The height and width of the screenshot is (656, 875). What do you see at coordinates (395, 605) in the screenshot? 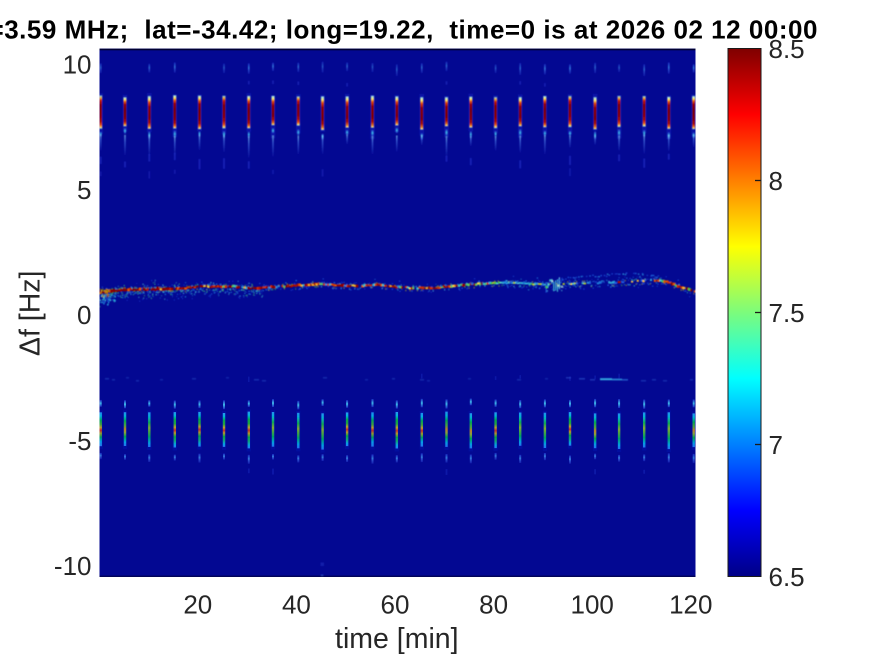
I see `svg-text: 60` at bounding box center [395, 605].